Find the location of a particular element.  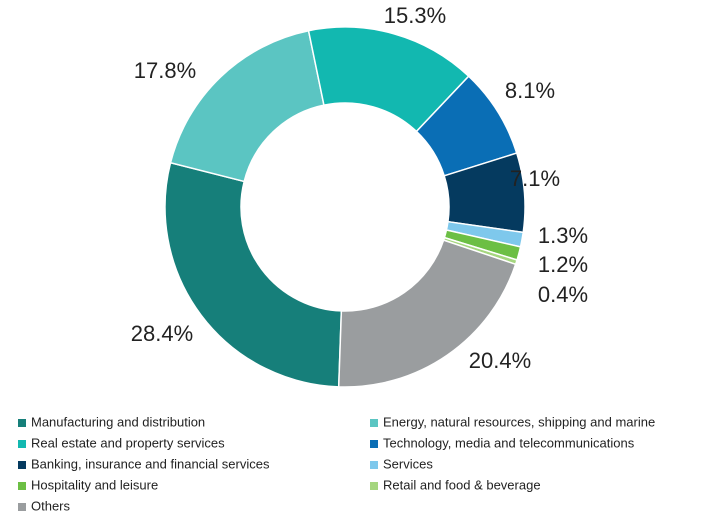

value-label: 7.1% is located at coordinates (535, 178).